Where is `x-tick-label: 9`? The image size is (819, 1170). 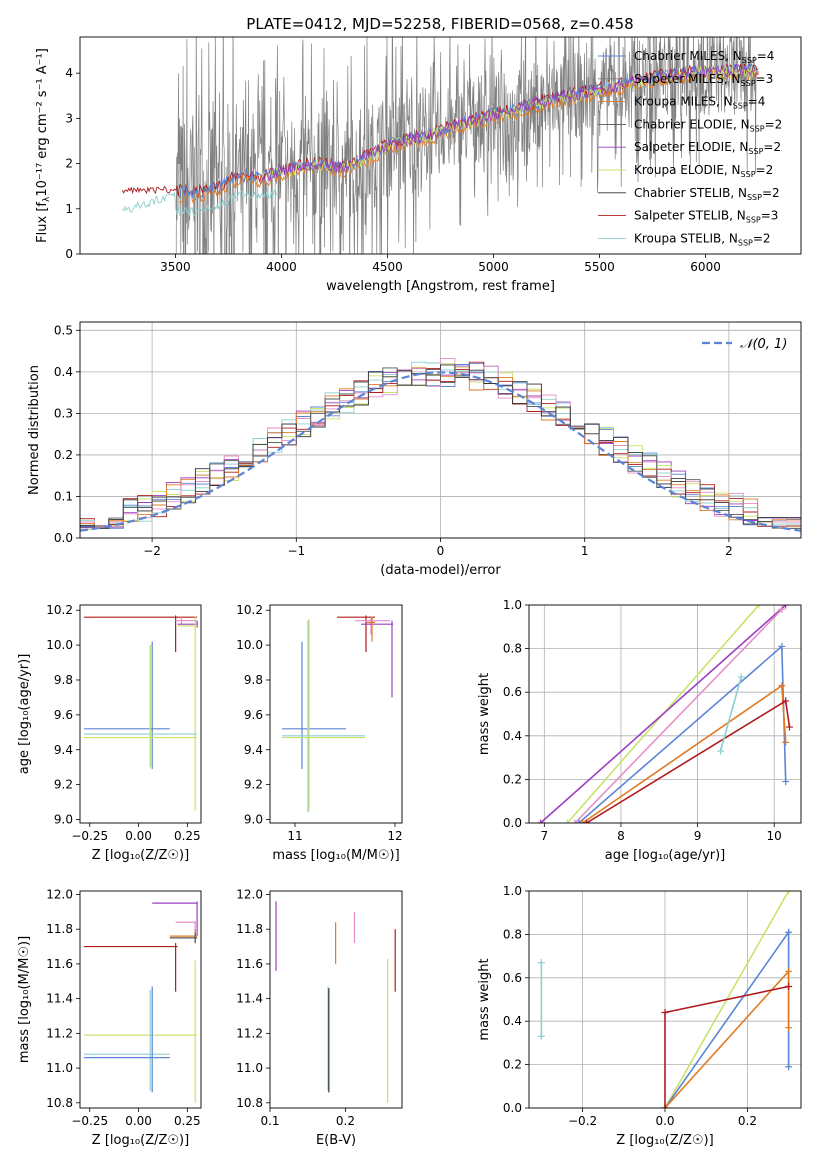
x-tick-label: 9 is located at coordinates (698, 836).